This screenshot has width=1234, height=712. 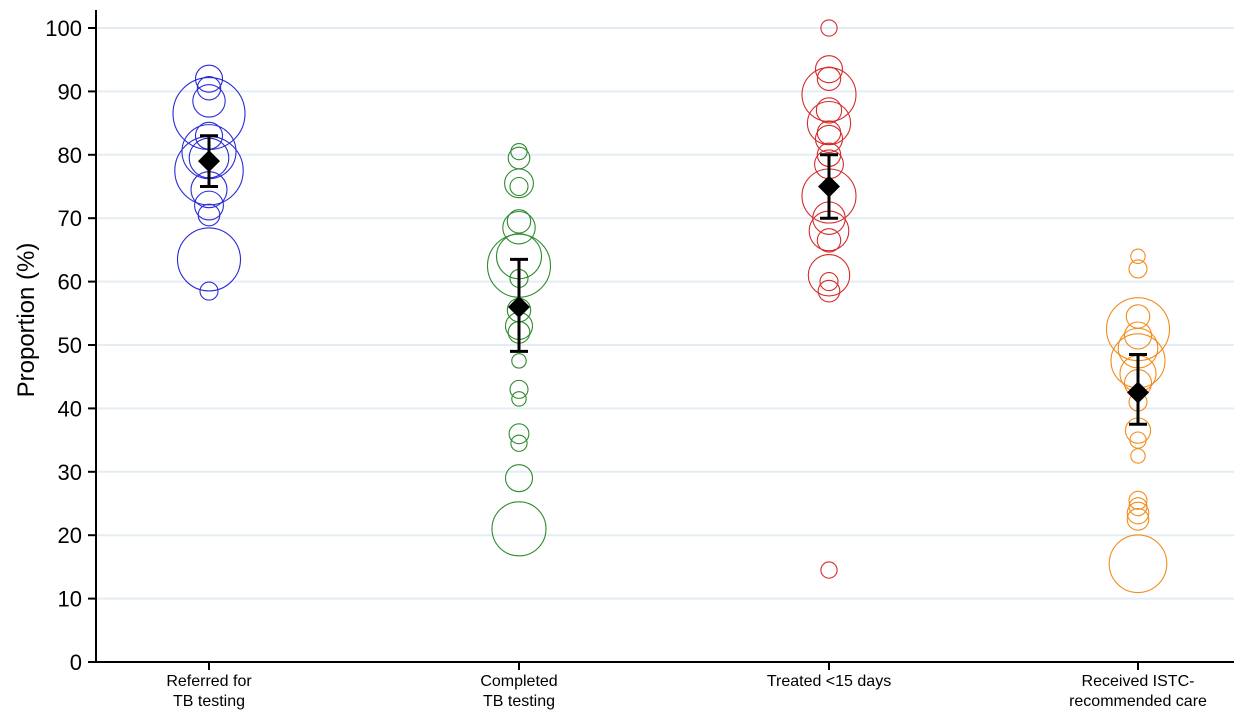 What do you see at coordinates (518, 681) in the screenshot?
I see `x-category-label: Completed` at bounding box center [518, 681].